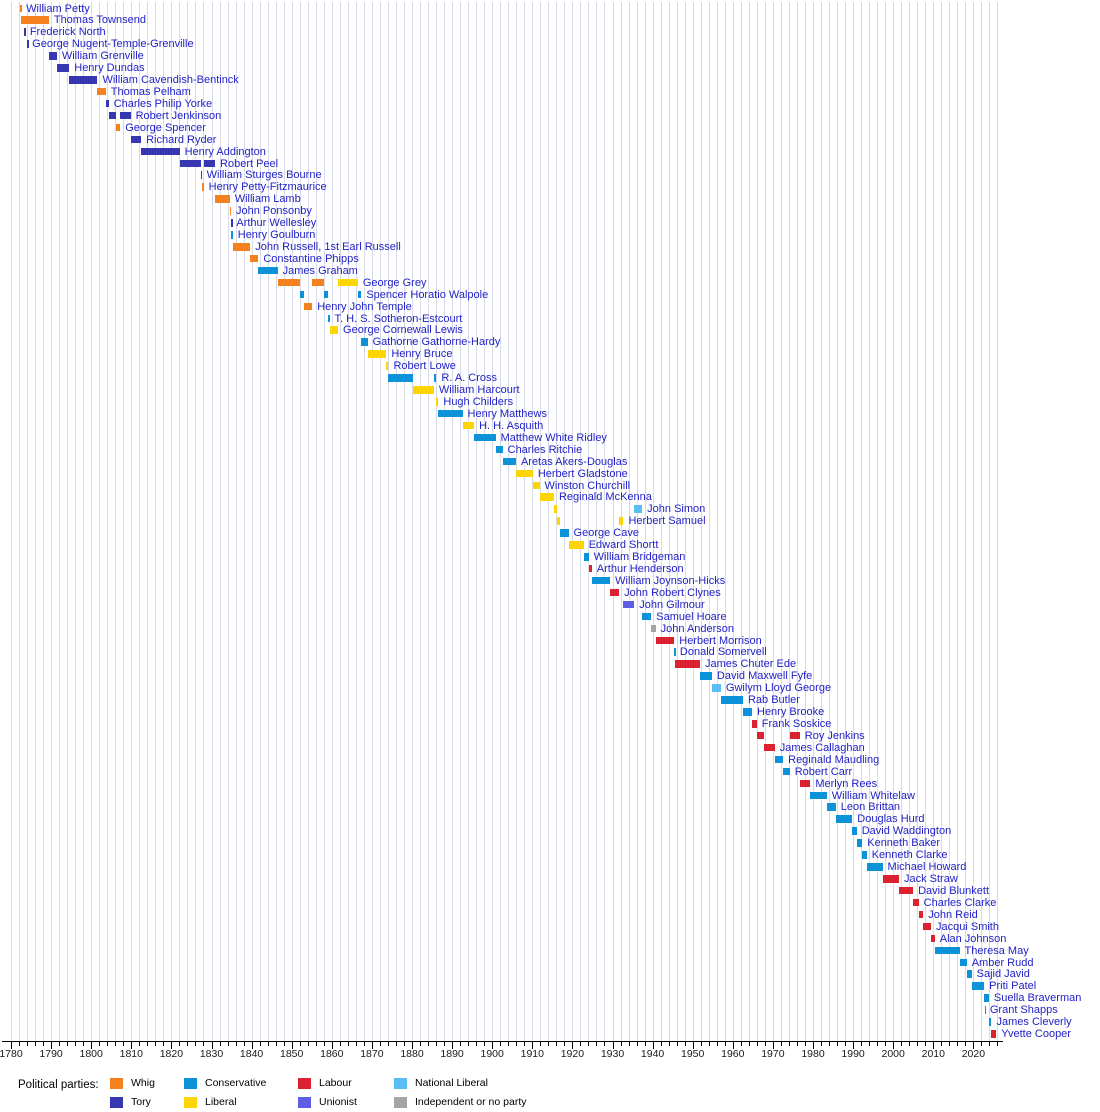 This screenshot has width=1100, height=1112. Describe the element at coordinates (873, 795) in the screenshot. I see `person-label: William Whitelaw` at that location.